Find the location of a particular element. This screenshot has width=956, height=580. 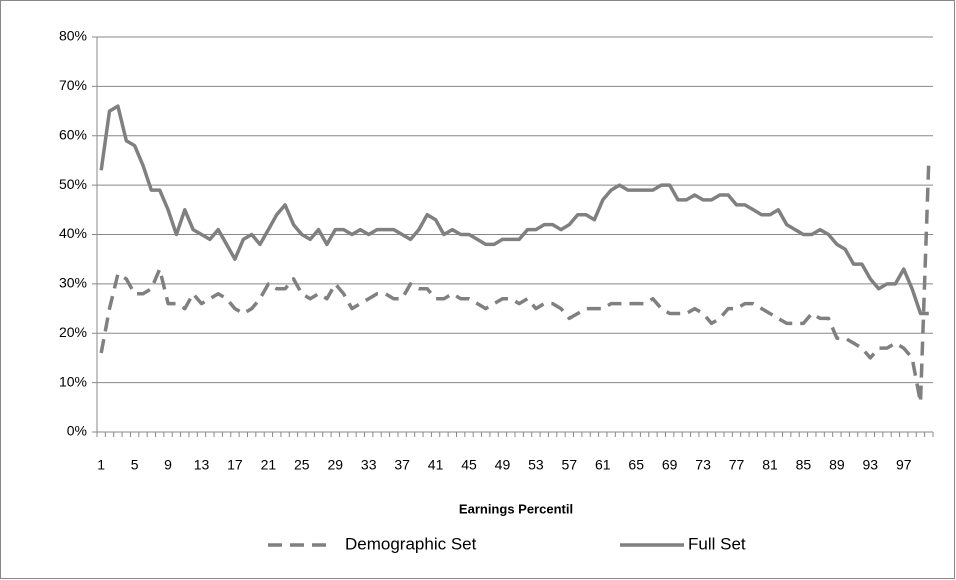

y-tick-label: 10% is located at coordinates (73, 381).